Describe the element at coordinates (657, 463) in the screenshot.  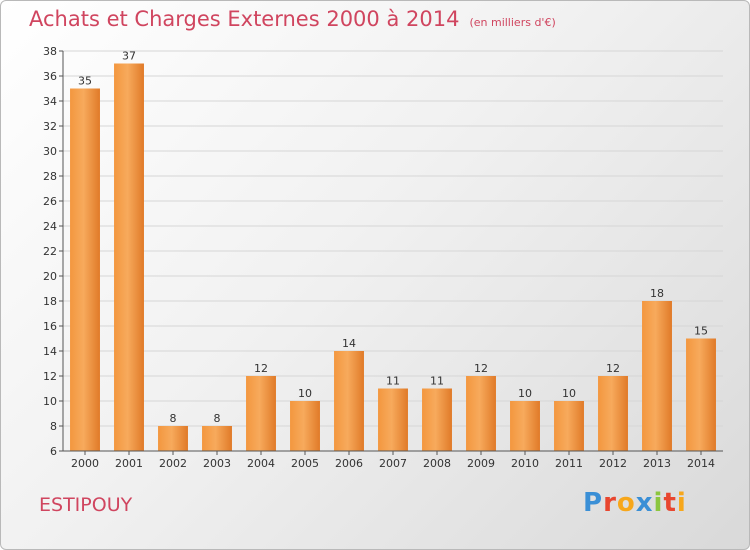
I see `x-tick-label: 2013` at that location.